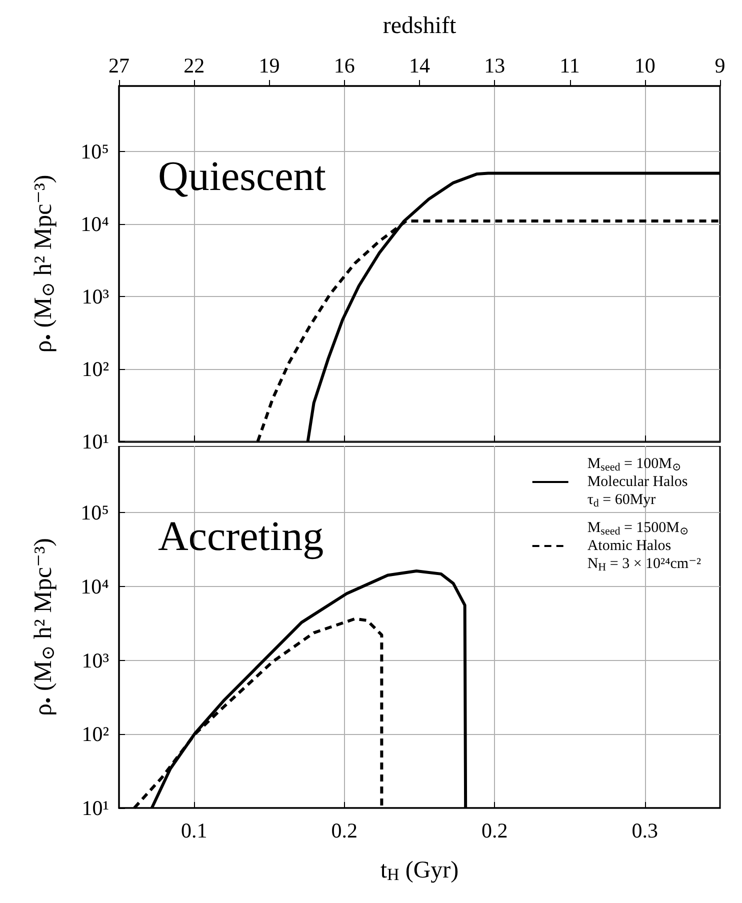 The width and height of the screenshot is (742, 903). What do you see at coordinates (242, 177) in the screenshot?
I see `annotation: Quiescent` at bounding box center [242, 177].